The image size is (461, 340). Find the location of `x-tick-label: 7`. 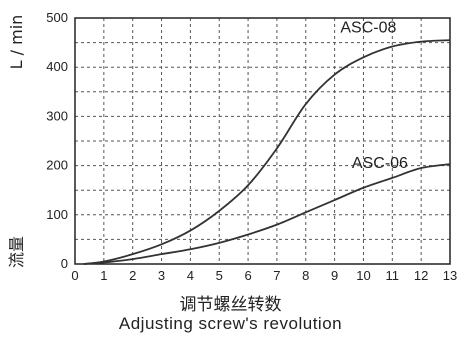

x-tick-label: 7 is located at coordinates (276, 275).